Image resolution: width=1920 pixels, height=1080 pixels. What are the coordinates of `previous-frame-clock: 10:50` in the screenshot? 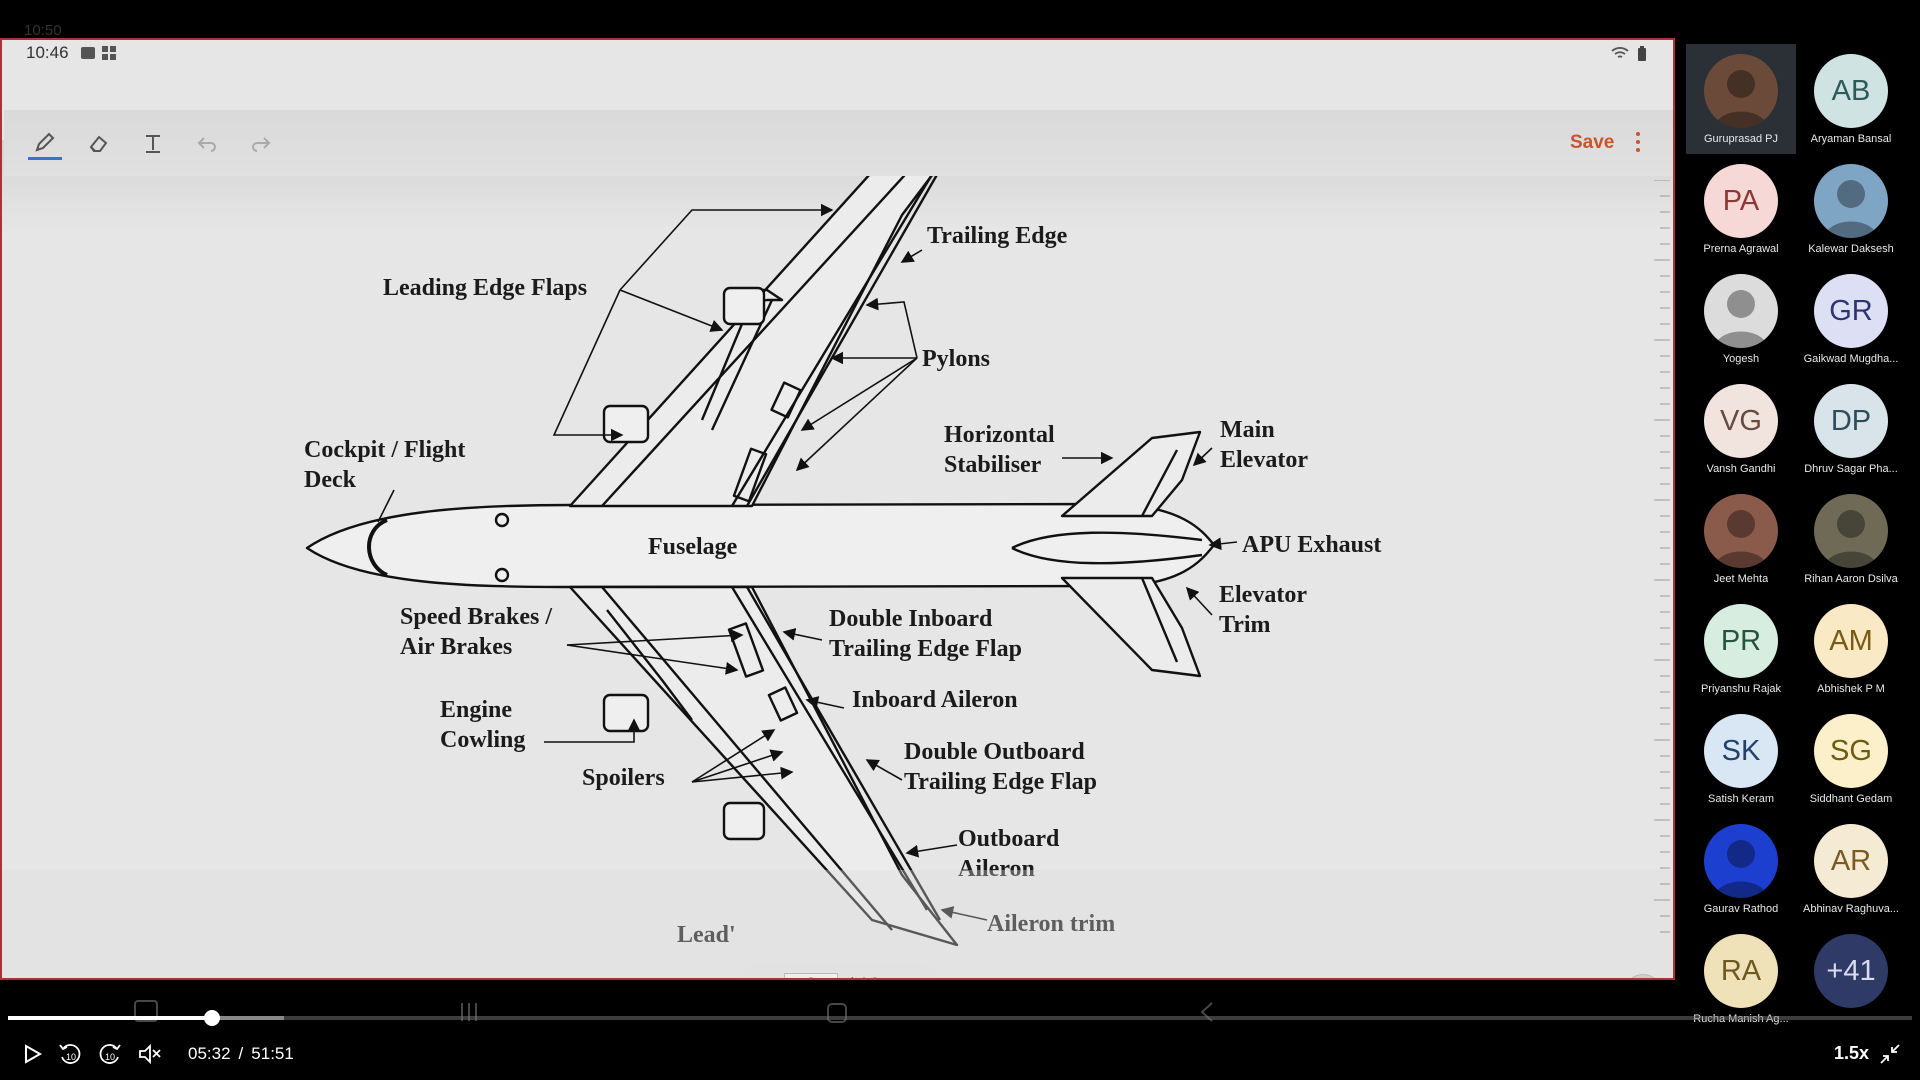 It's located at (43, 30).